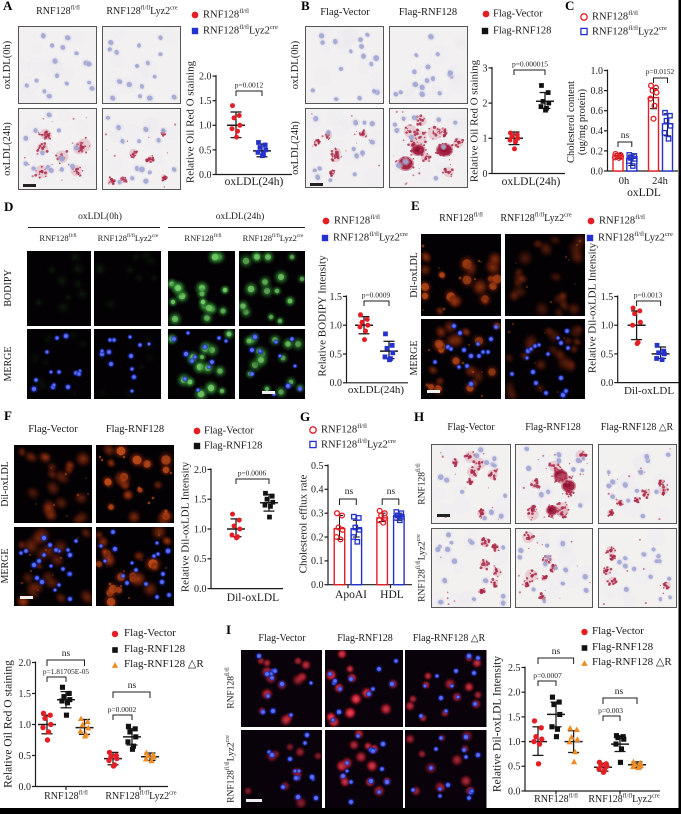 The width and height of the screenshot is (681, 814). Describe the element at coordinates (530, 64) in the screenshot. I see `svg-text: p=0.000015` at that location.